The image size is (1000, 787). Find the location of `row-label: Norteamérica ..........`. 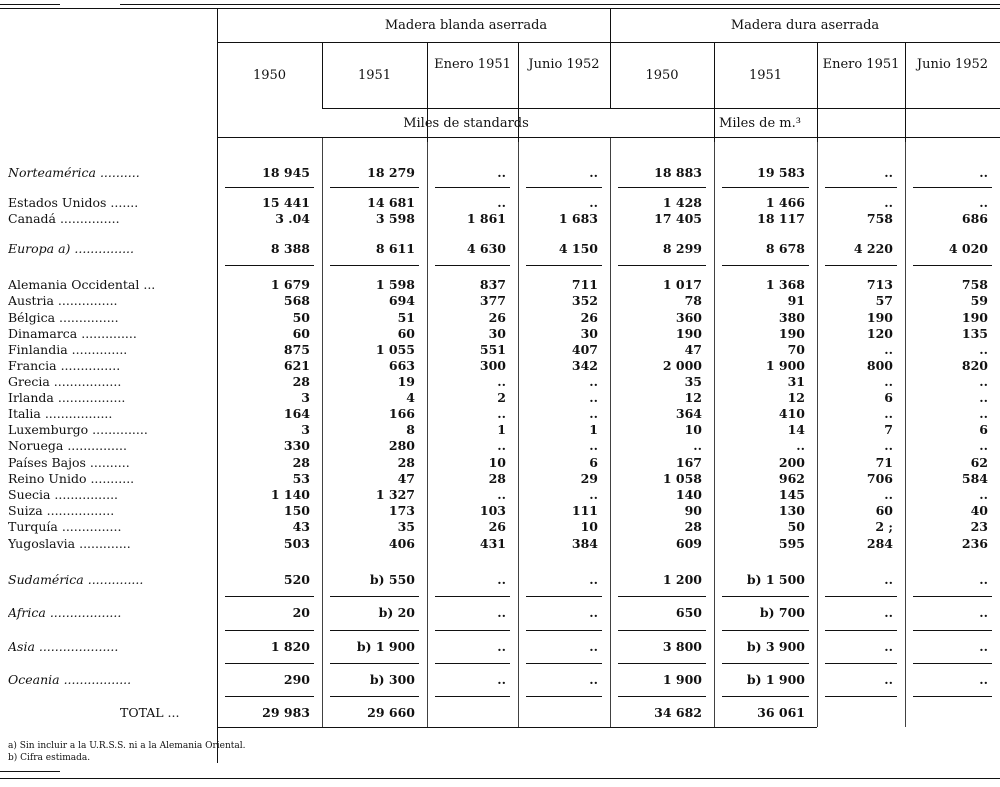

row-label: Norteamérica .......... is located at coordinates (74, 172).